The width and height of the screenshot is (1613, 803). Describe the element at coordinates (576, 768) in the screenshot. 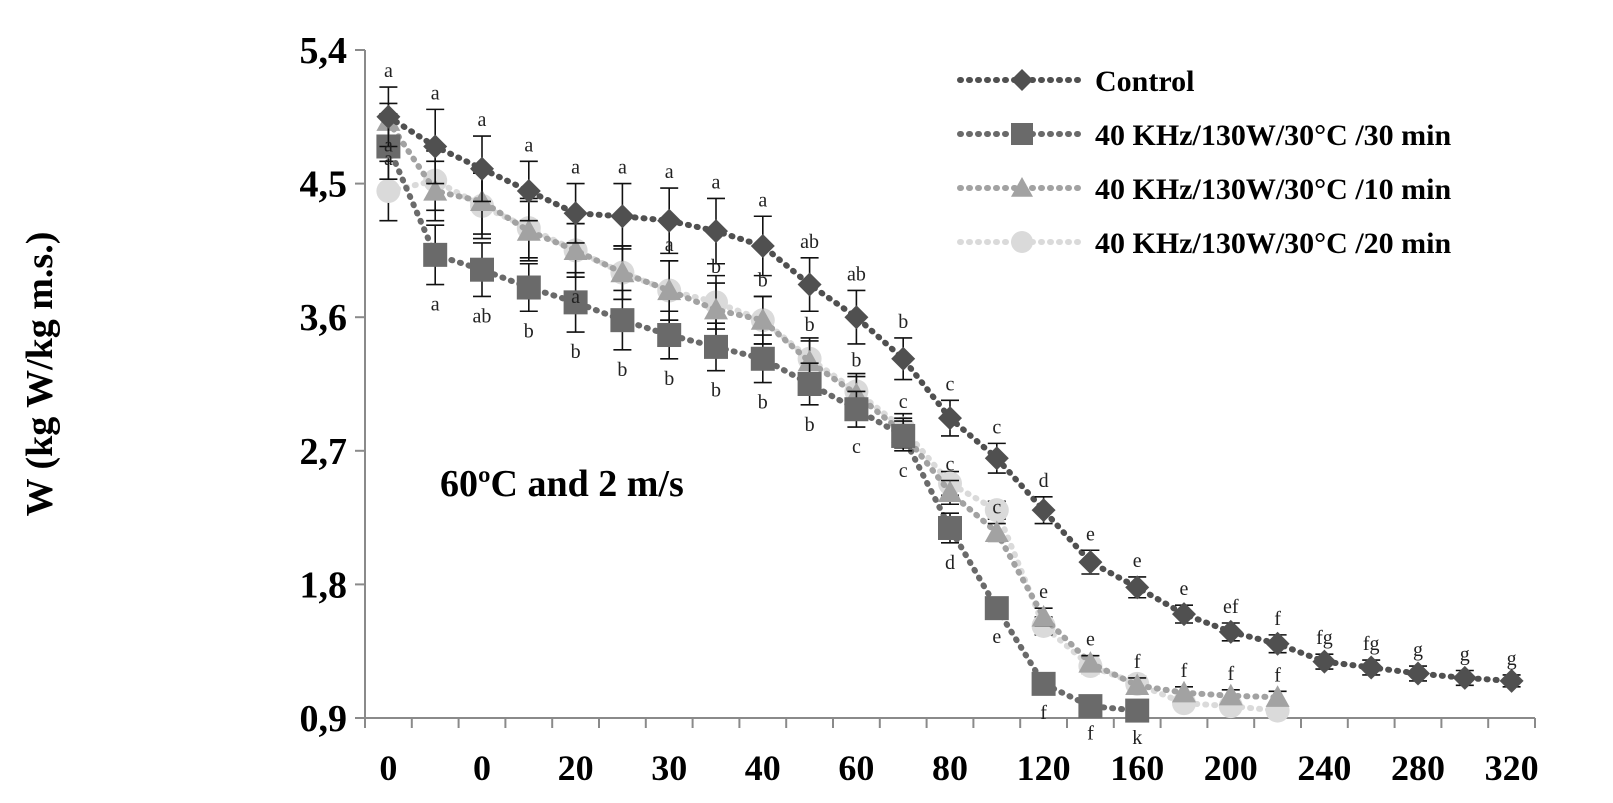

I see `x-tick-label: 20` at that location.